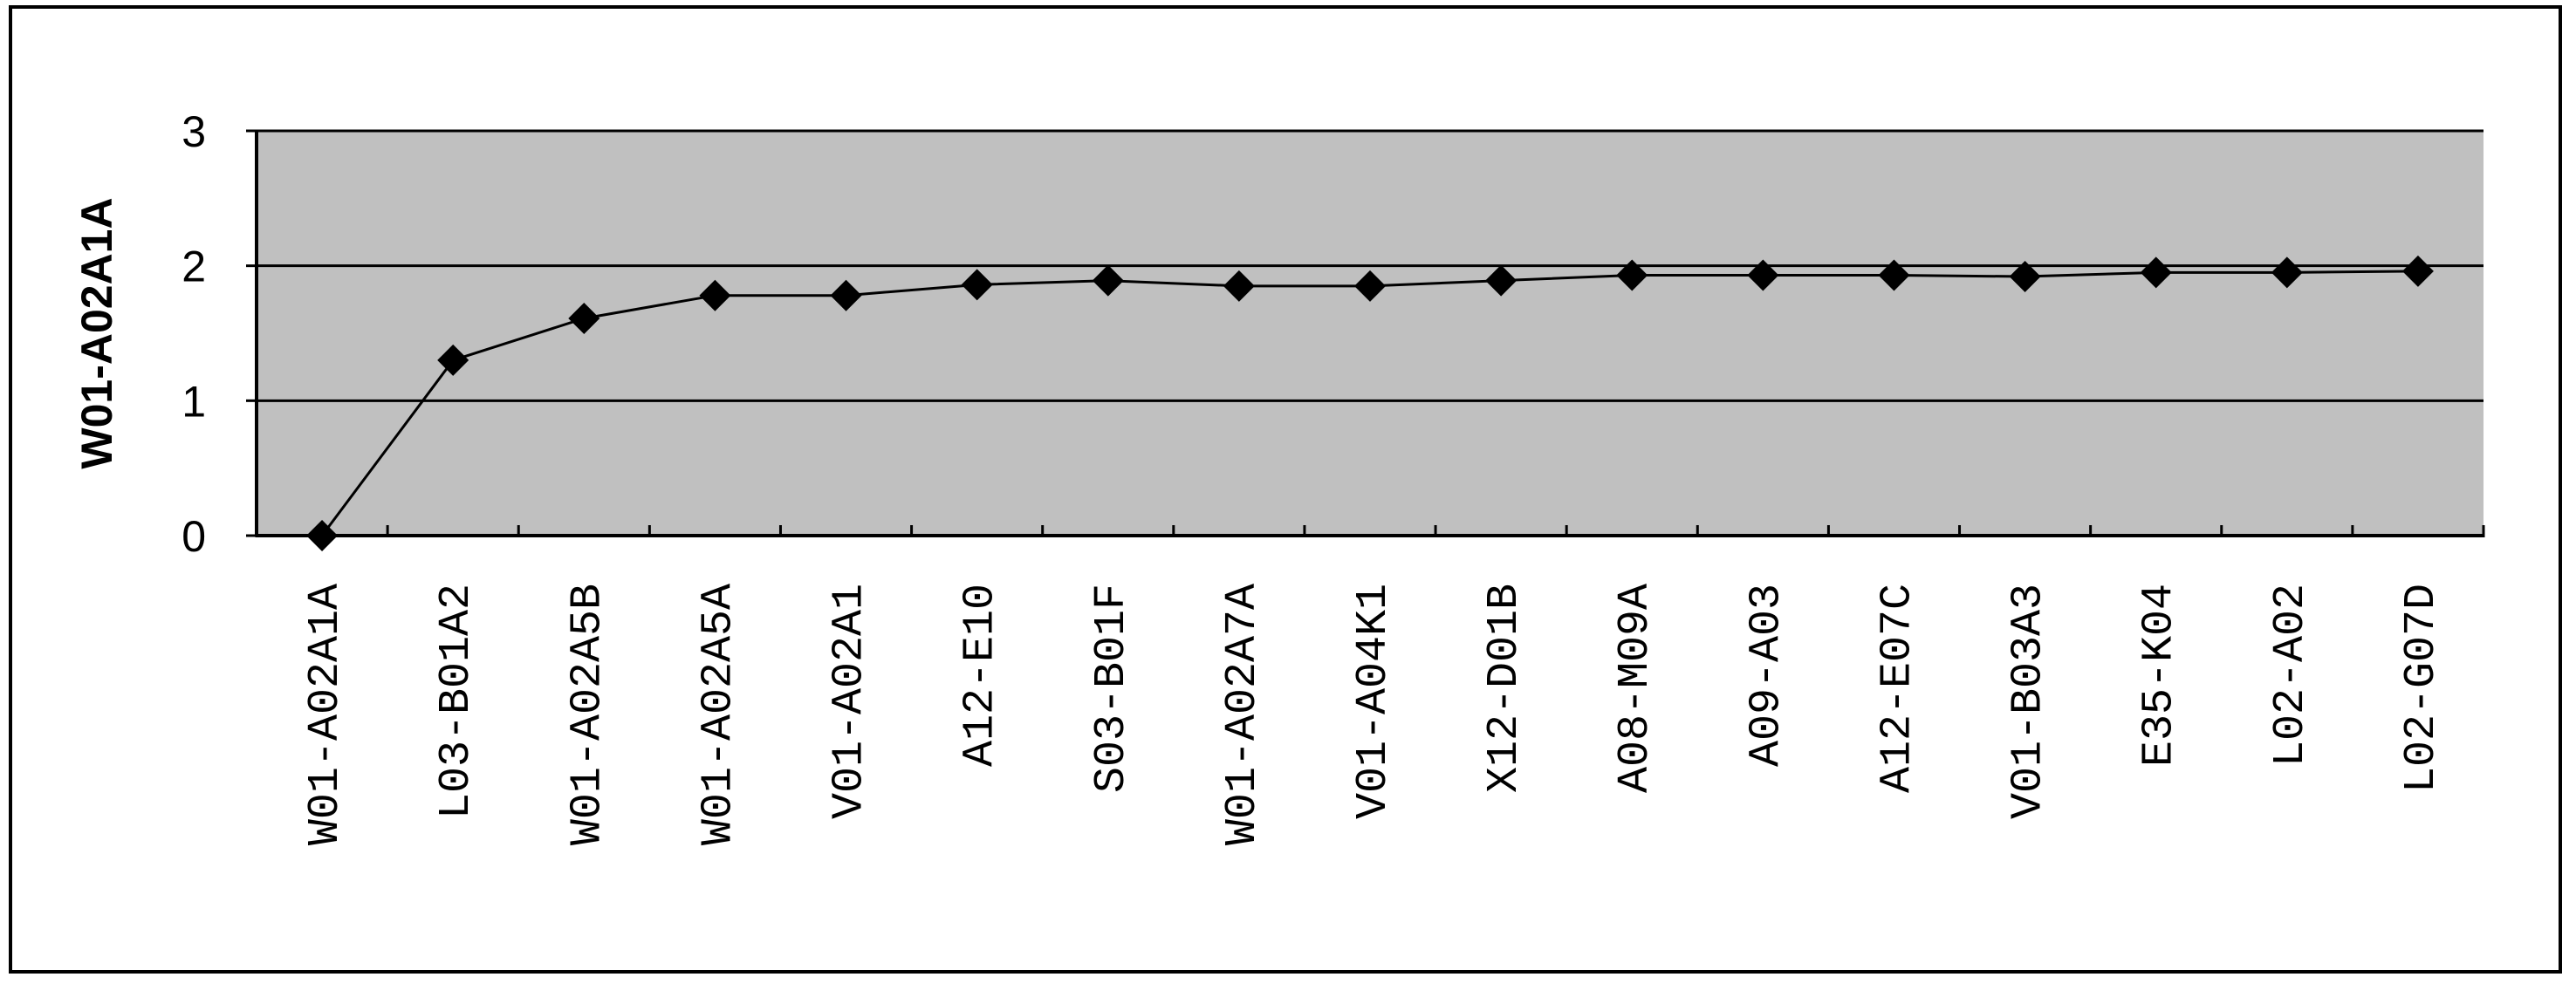 Image resolution: width=2576 pixels, height=984 pixels. Describe the element at coordinates (2029, 701) in the screenshot. I see `x-tick-label: V01-B03A3` at that location.